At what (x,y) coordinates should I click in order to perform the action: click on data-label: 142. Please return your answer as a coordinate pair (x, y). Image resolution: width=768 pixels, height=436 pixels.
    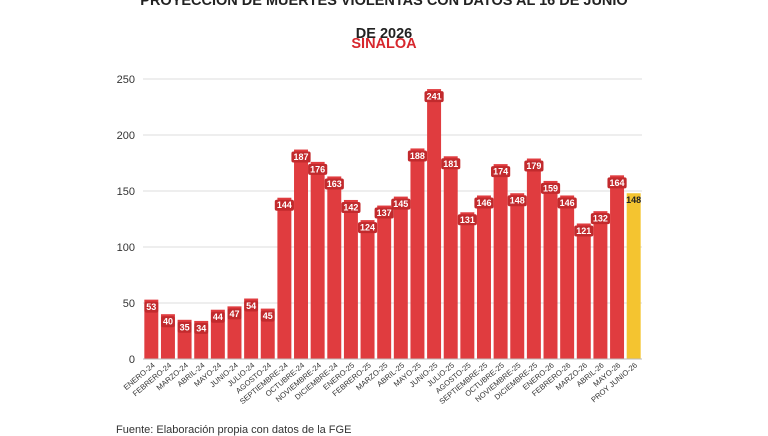
    Looking at the image, I should click on (350, 207).